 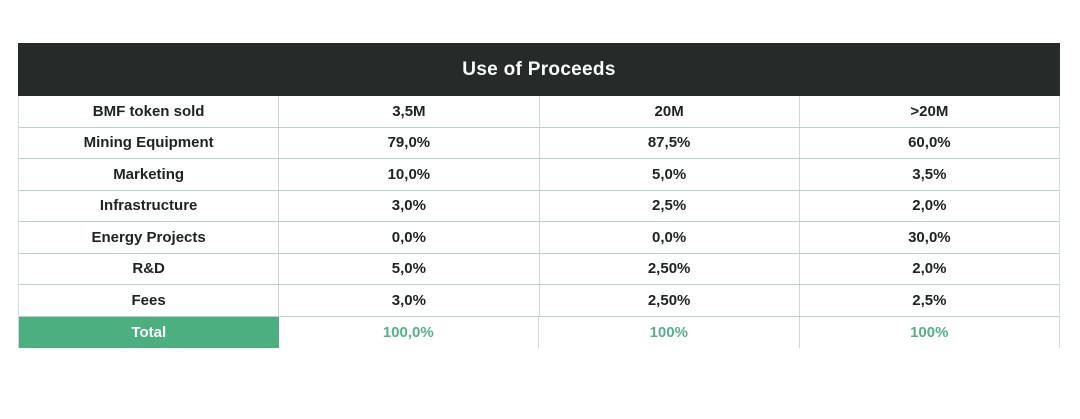 What do you see at coordinates (149, 142) in the screenshot?
I see `row-label: Mining Equipment` at bounding box center [149, 142].